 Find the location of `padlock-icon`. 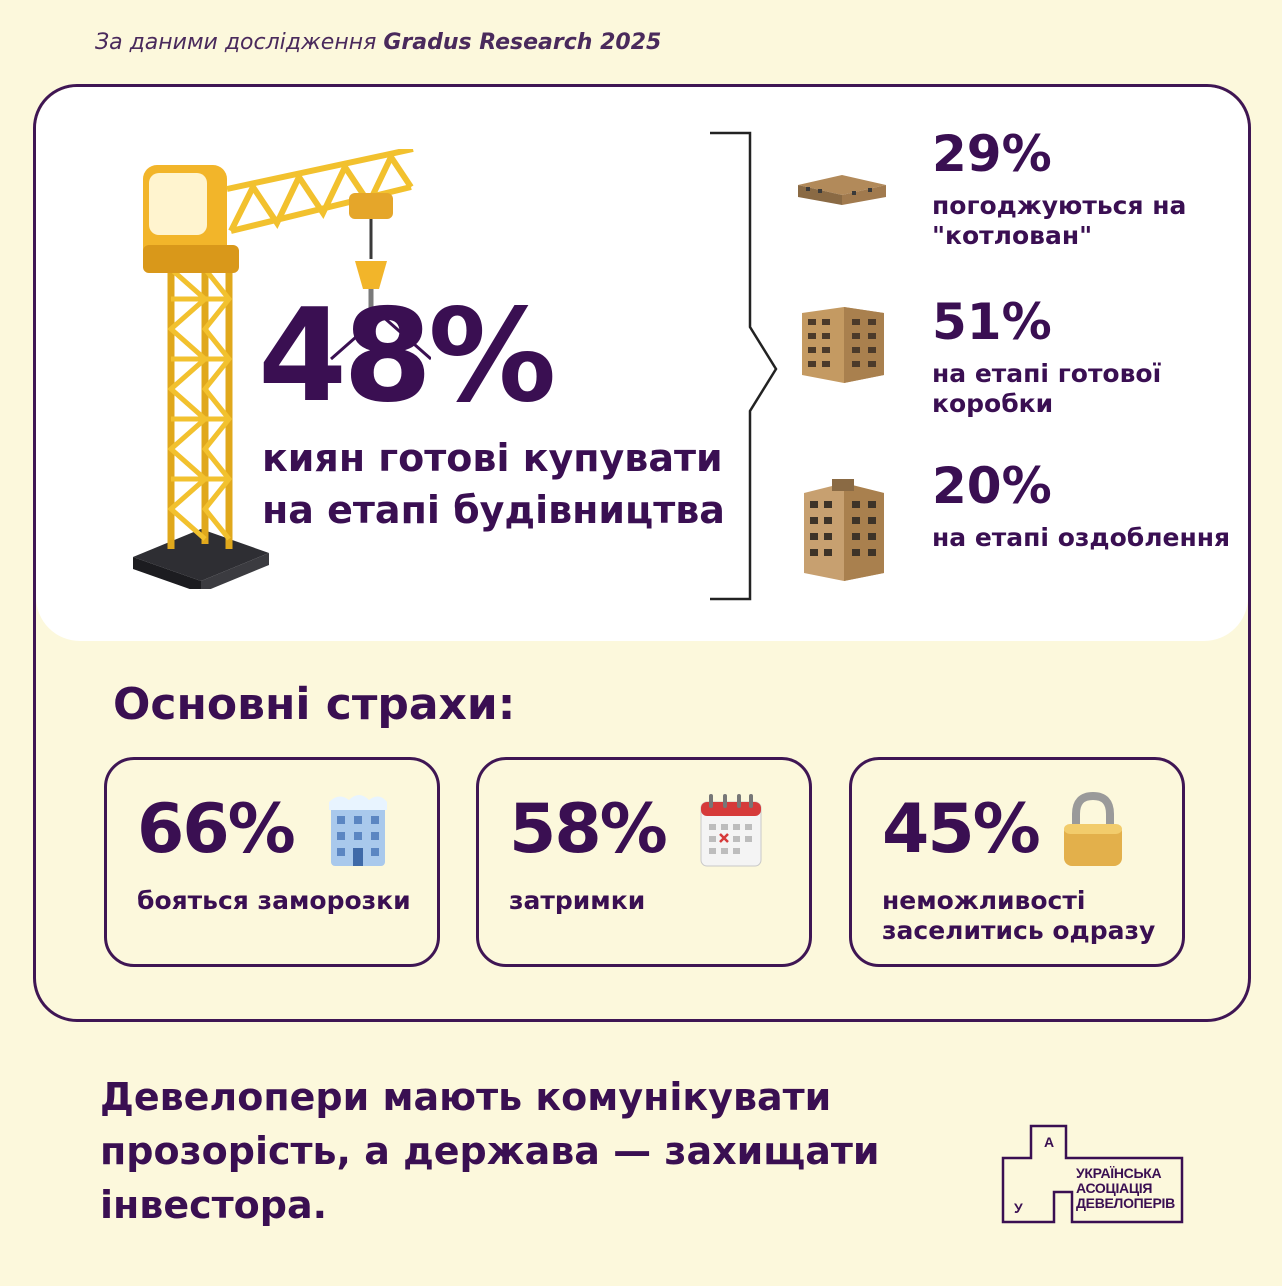

padlock-icon is located at coordinates (1093, 829).